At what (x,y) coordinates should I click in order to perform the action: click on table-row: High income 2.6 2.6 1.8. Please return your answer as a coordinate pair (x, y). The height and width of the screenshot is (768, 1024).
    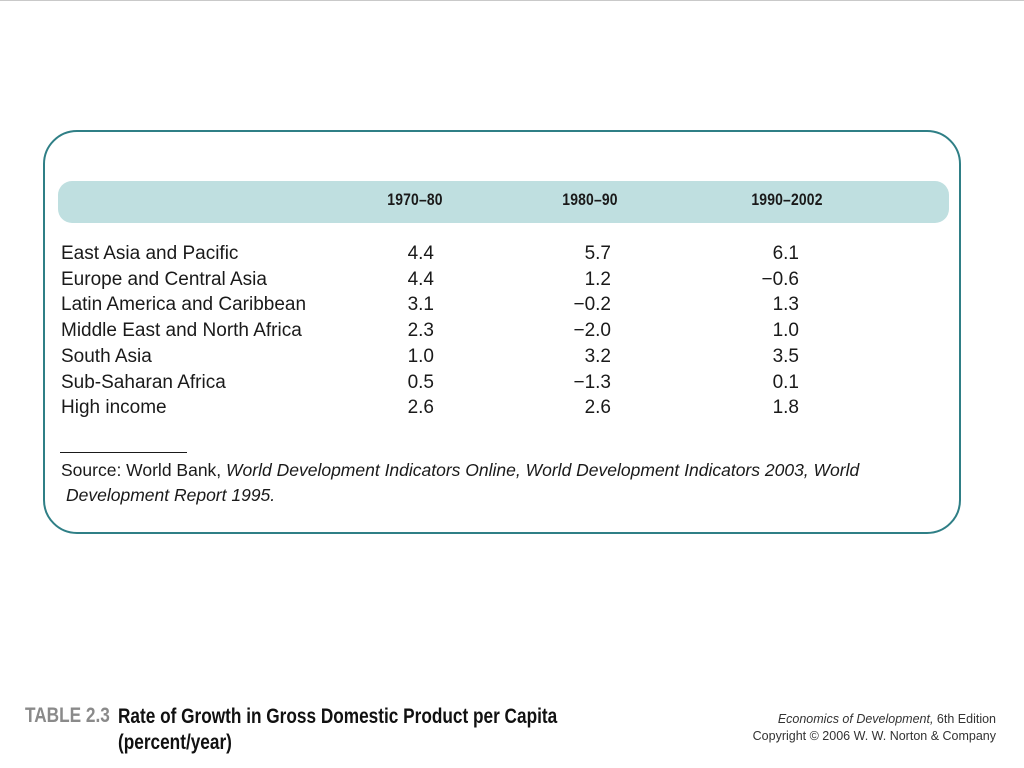
    Looking at the image, I should click on (512, 407).